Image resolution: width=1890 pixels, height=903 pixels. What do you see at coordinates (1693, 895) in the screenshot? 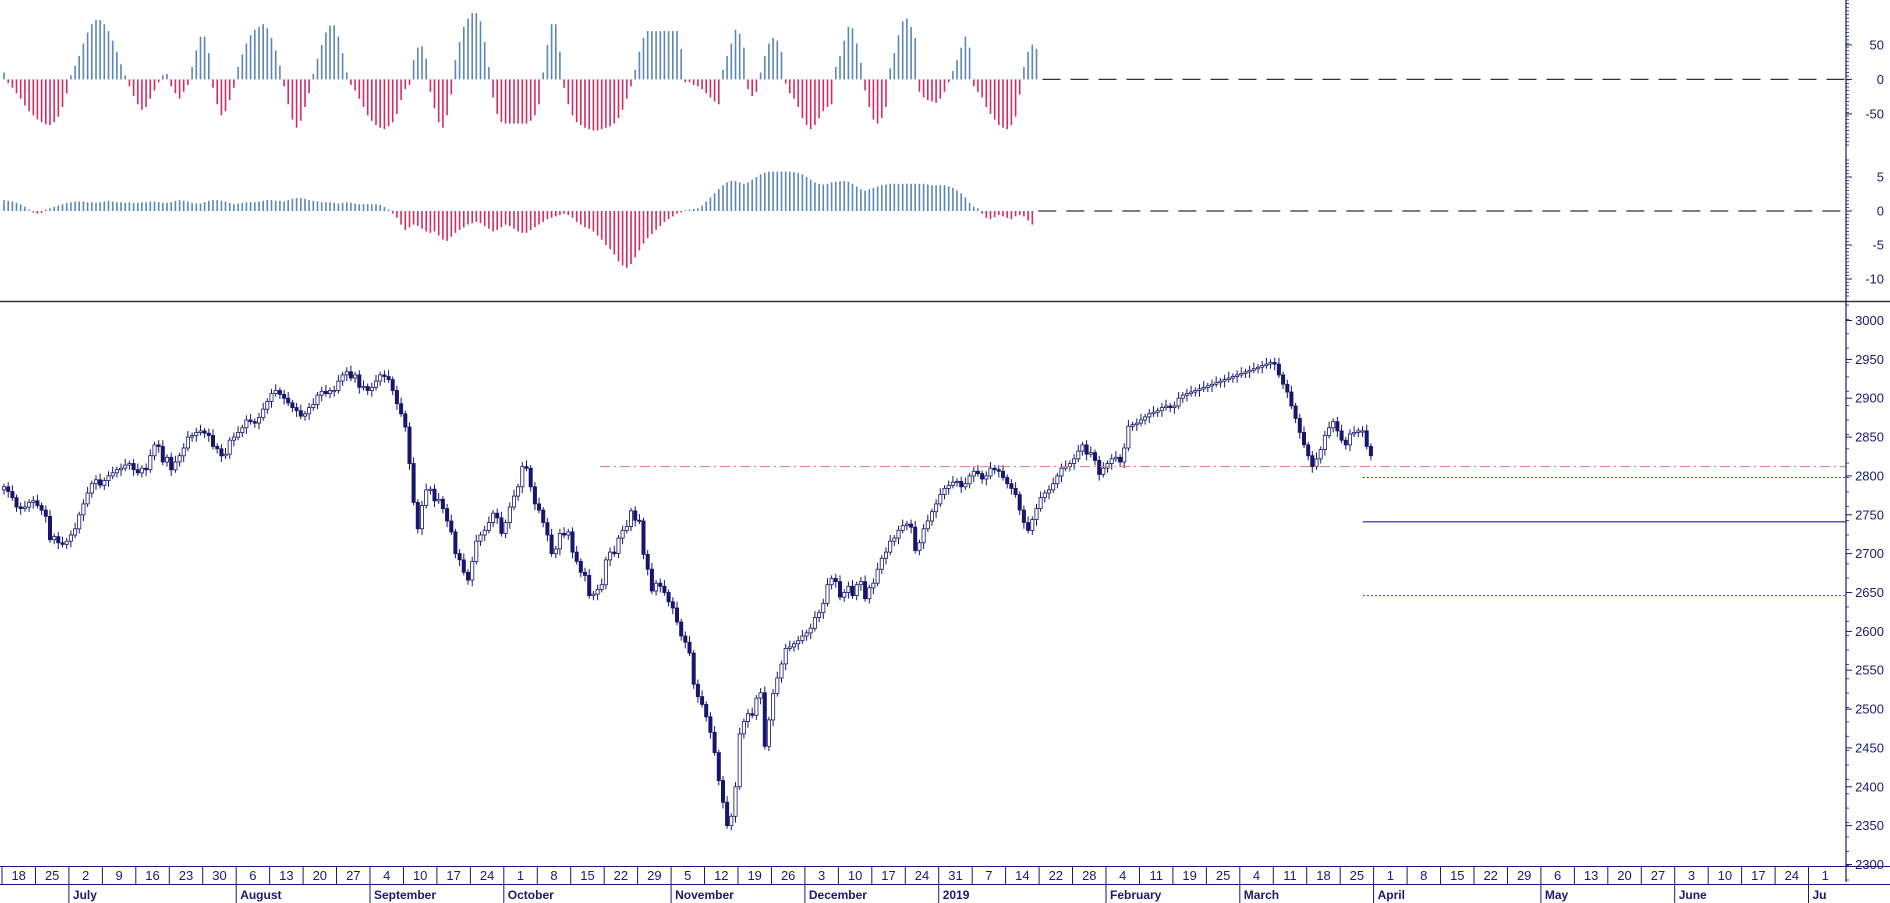
I see `x-month-label: June` at bounding box center [1693, 895].